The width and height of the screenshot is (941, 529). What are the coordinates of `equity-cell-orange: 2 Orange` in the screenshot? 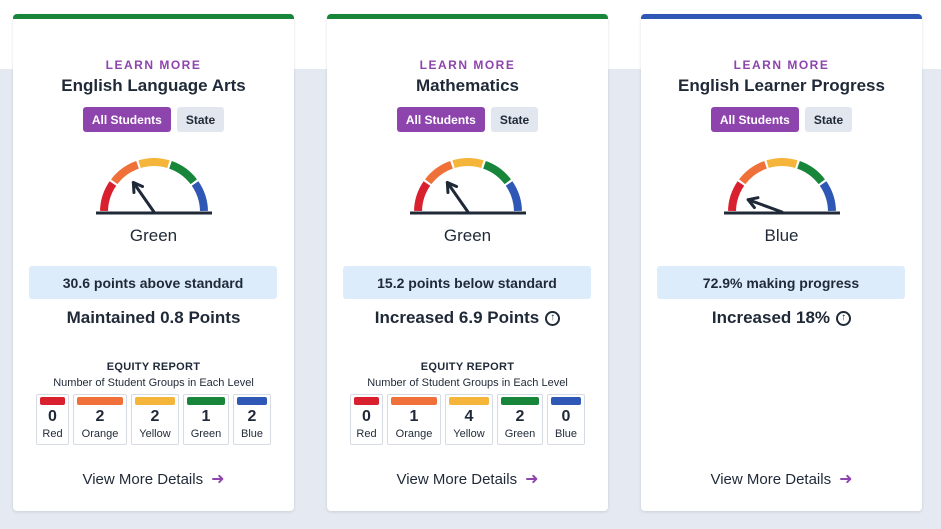 It's located at (100, 419).